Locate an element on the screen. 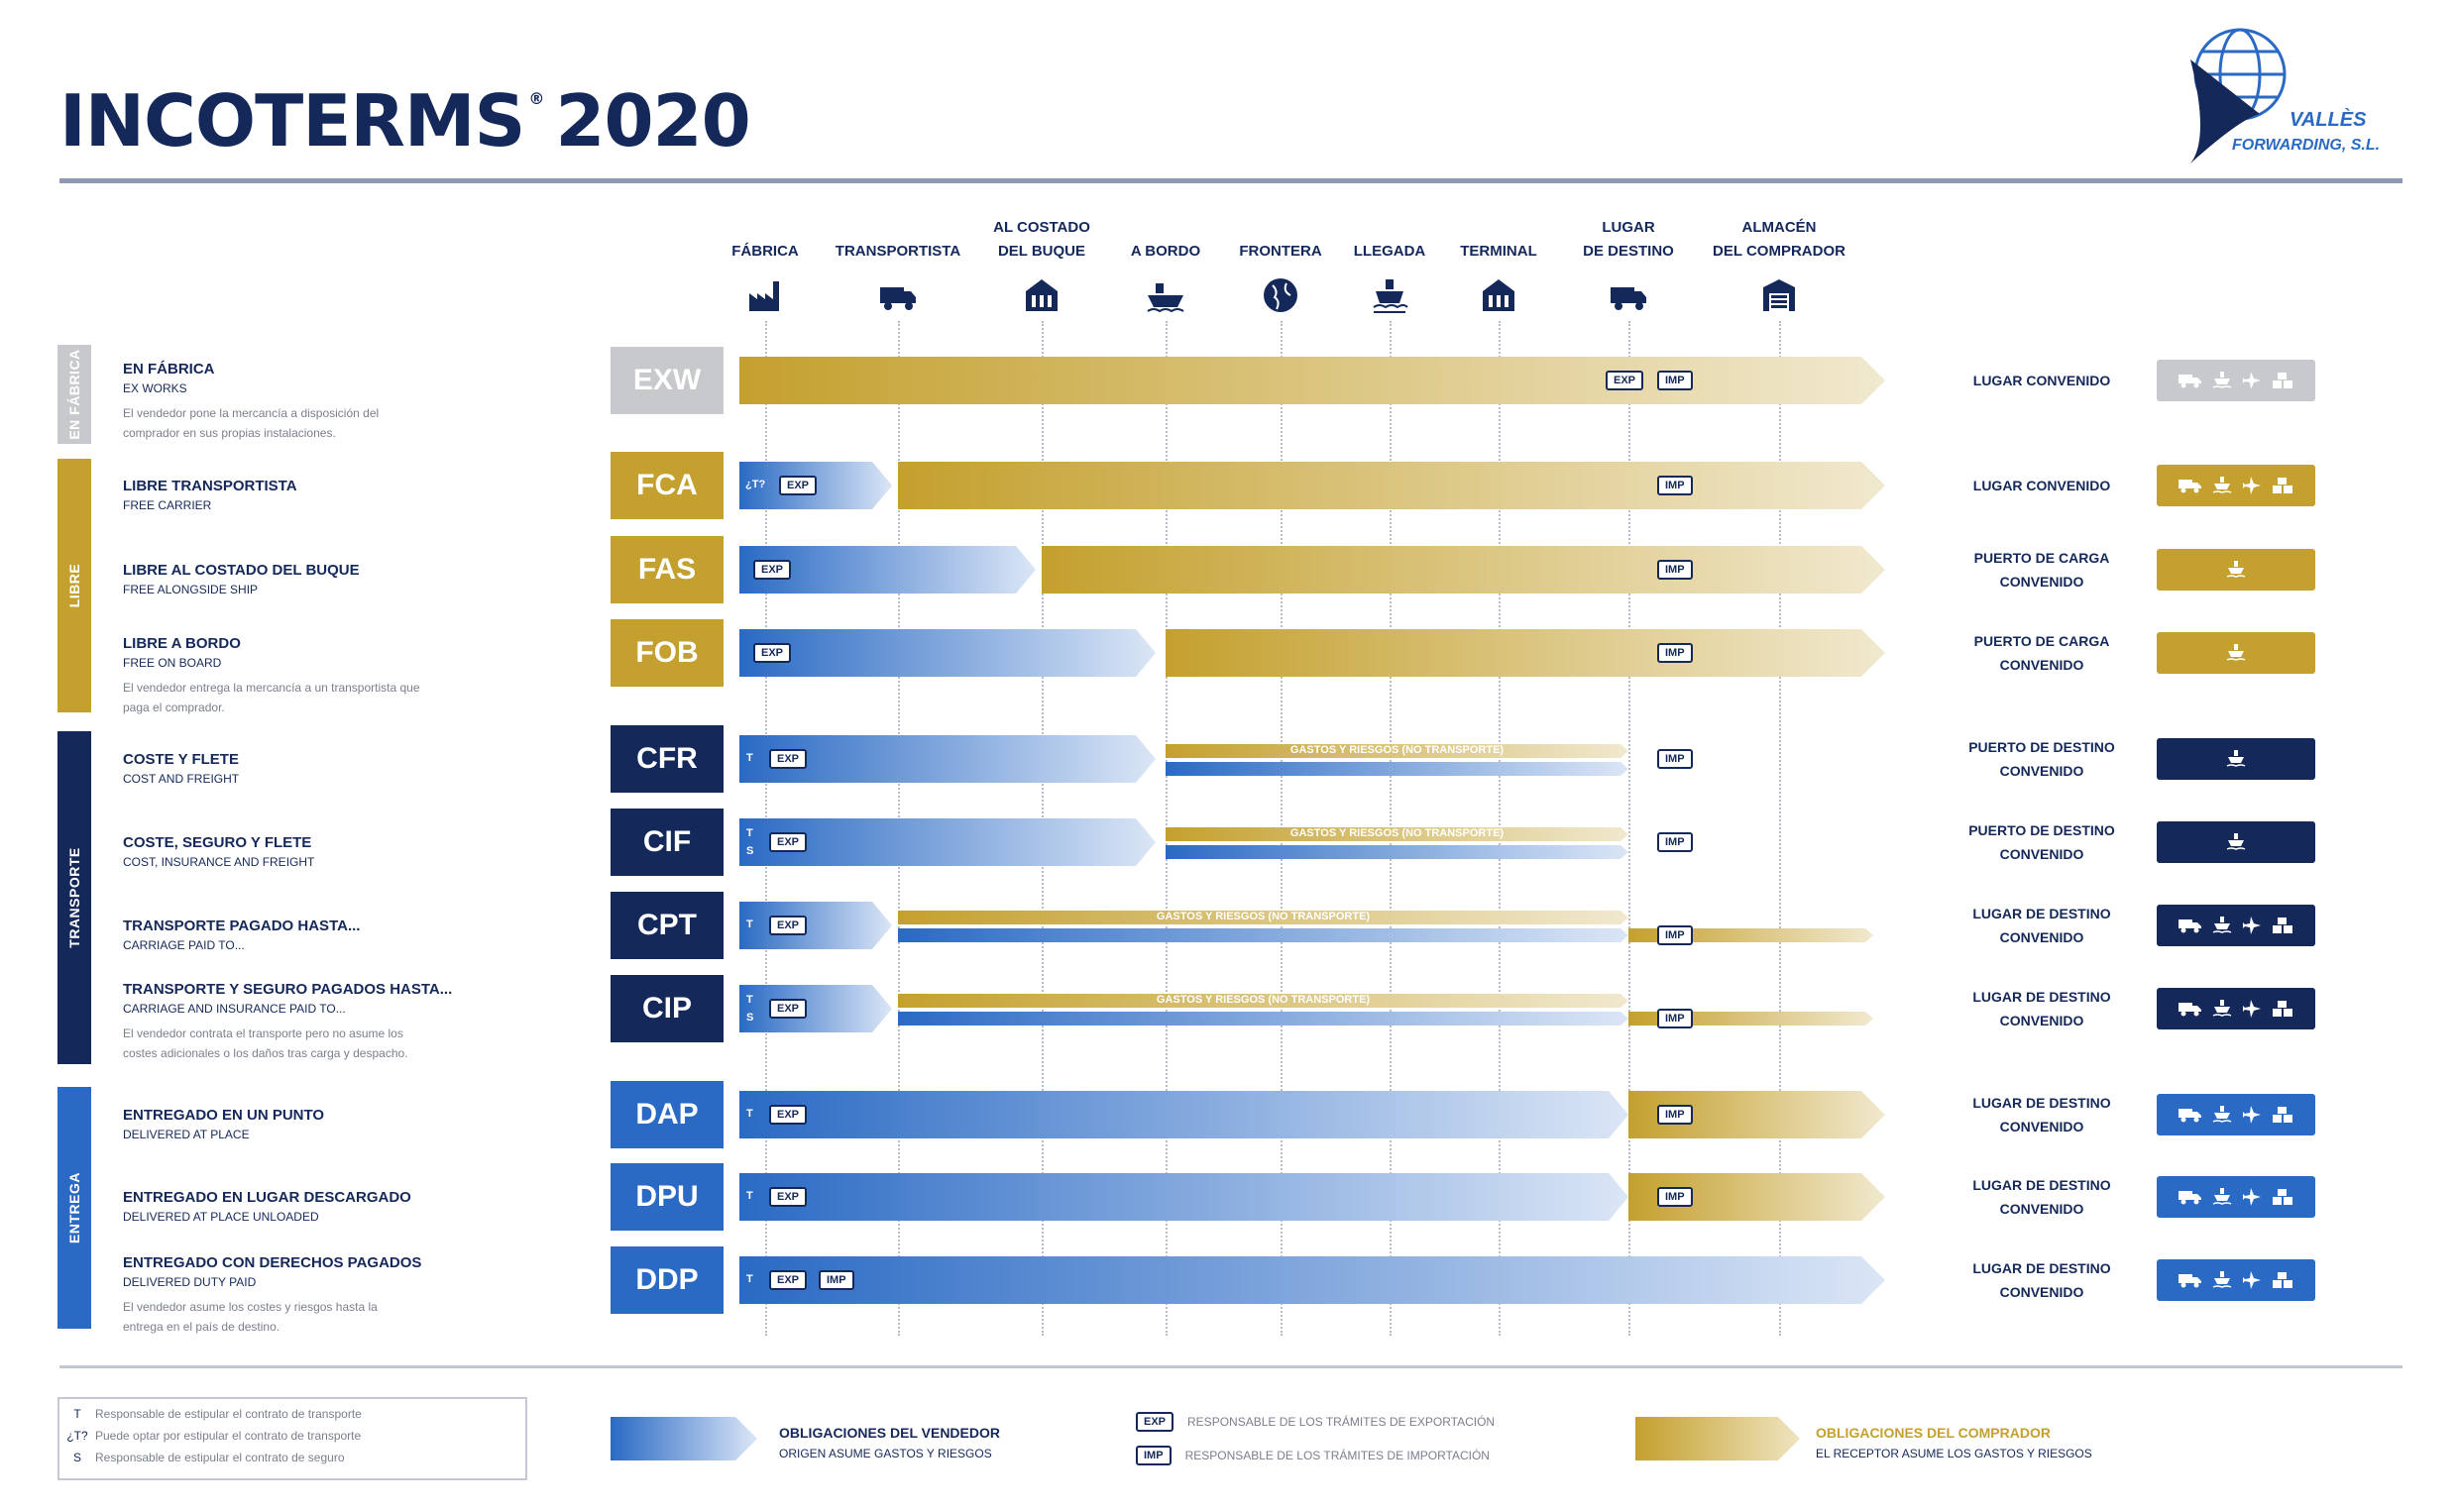 This screenshot has width=2458, height=1512. page-title: INCOTERMS ® 2020 is located at coordinates (405, 121).